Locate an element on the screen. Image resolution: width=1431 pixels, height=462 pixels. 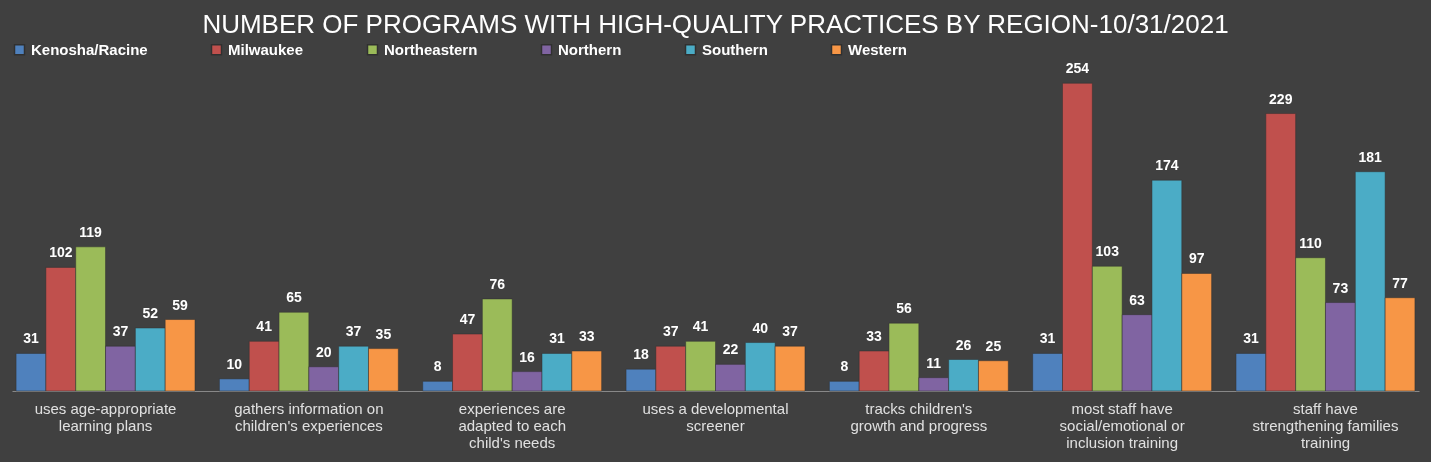
data-label: 16 is located at coordinates (527, 356).